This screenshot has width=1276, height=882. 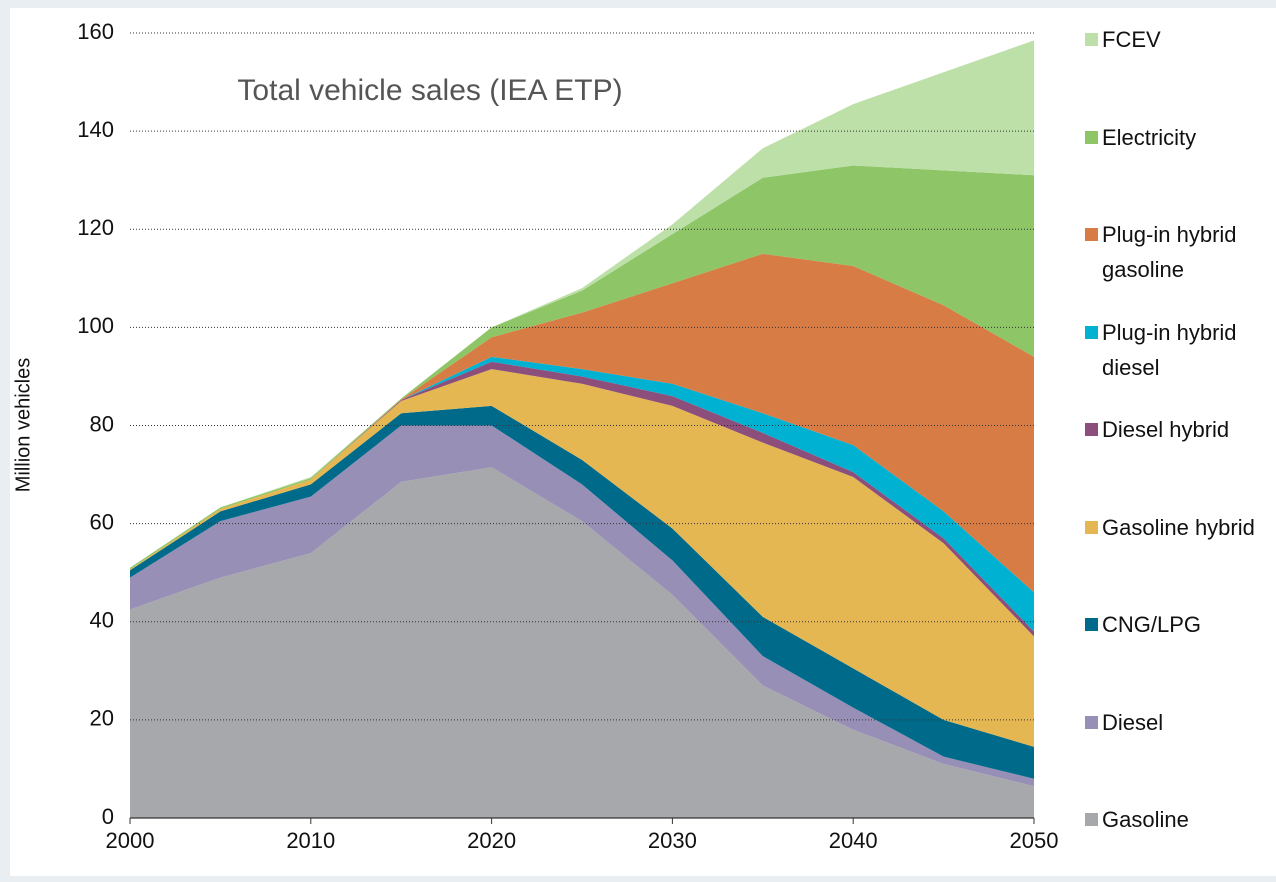 I want to click on y-tick-label: 0, so click(x=108, y=816).